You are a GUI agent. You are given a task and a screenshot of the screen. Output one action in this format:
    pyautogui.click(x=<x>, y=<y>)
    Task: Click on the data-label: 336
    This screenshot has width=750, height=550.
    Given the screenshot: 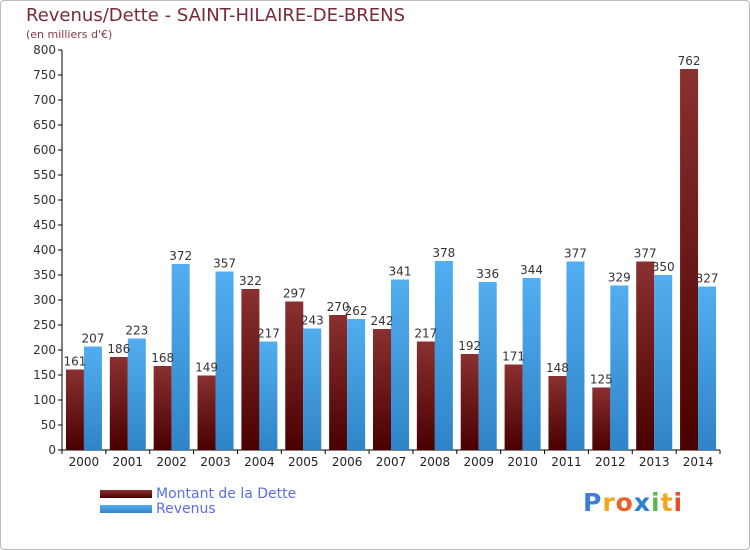 What is the action you would take?
    pyautogui.click(x=487, y=274)
    